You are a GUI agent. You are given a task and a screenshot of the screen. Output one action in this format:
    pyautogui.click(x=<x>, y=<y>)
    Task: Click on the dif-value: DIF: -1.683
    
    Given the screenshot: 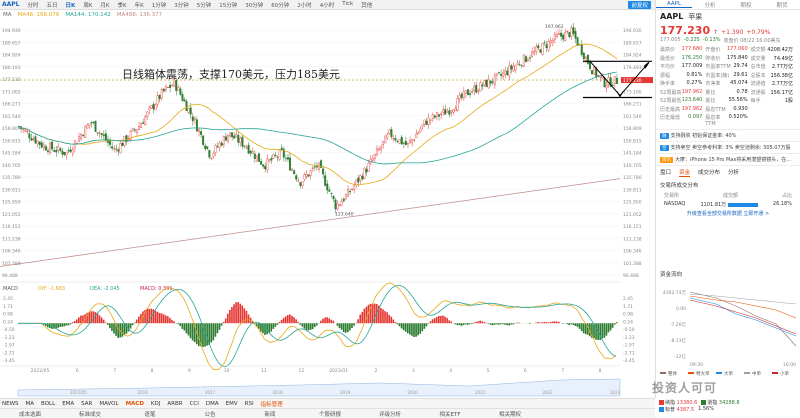 What is the action you would take?
    pyautogui.click(x=51, y=289)
    